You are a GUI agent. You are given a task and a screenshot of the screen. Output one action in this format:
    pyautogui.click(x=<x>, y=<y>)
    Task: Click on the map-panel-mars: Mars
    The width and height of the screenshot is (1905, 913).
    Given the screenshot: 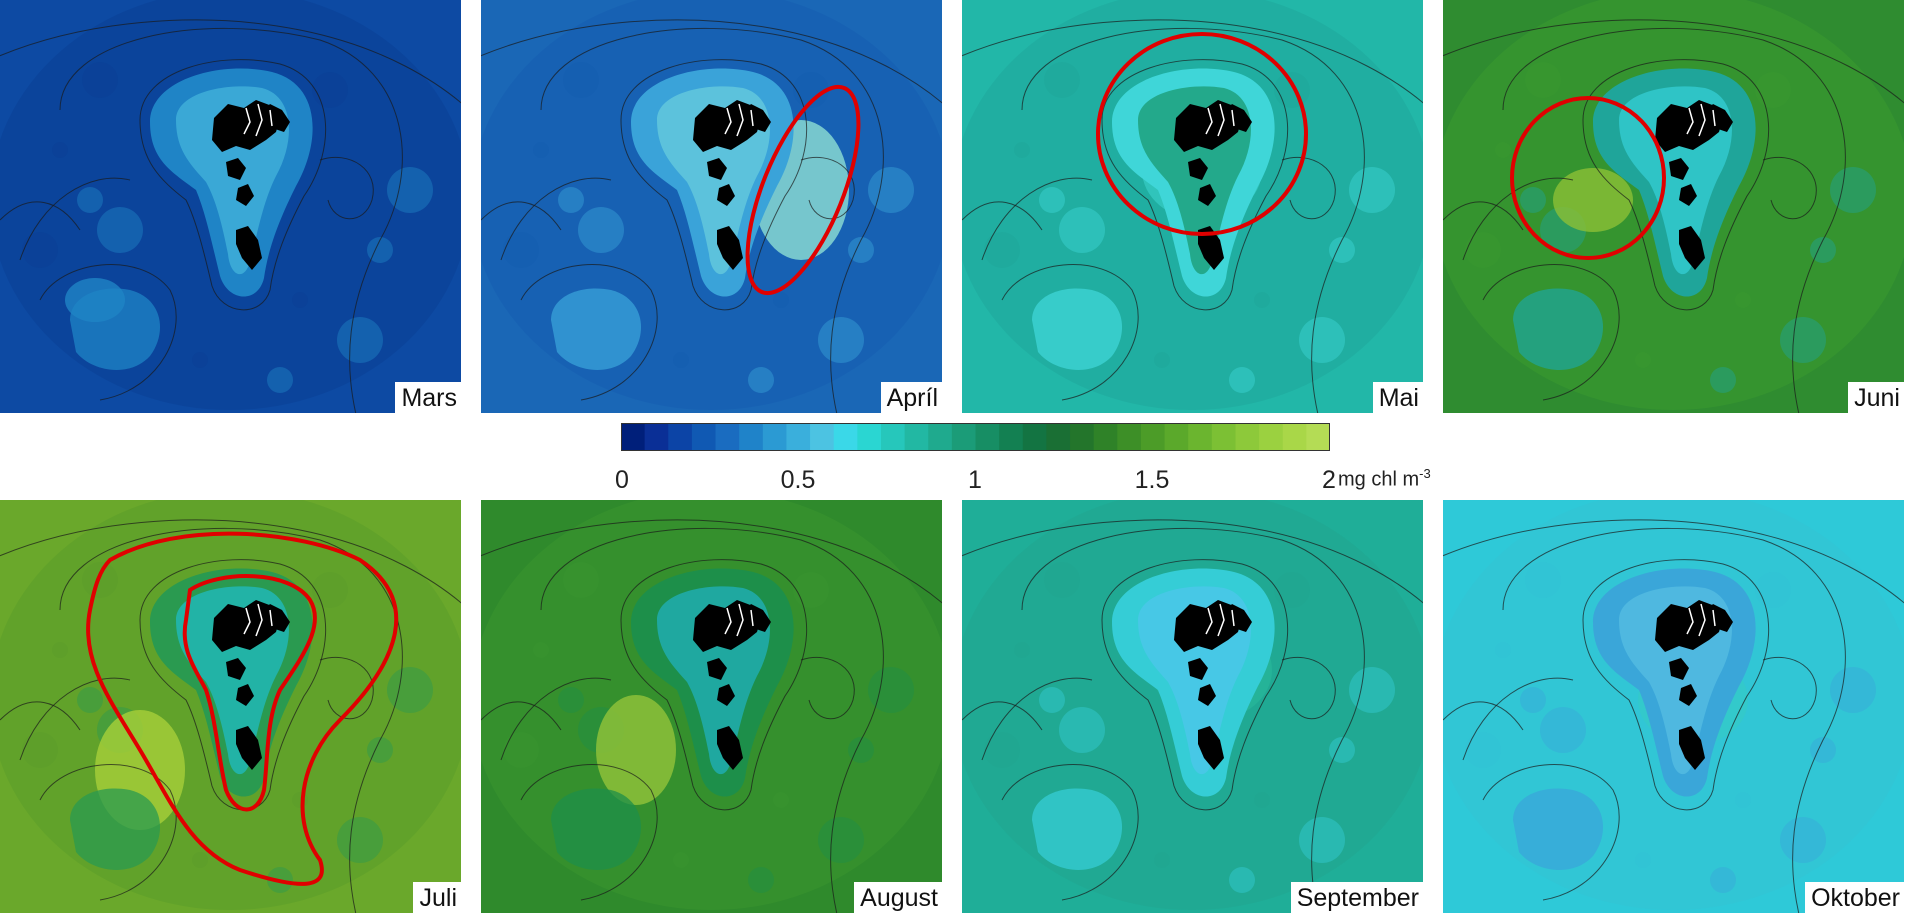 What is the action you would take?
    pyautogui.click(x=230, y=206)
    